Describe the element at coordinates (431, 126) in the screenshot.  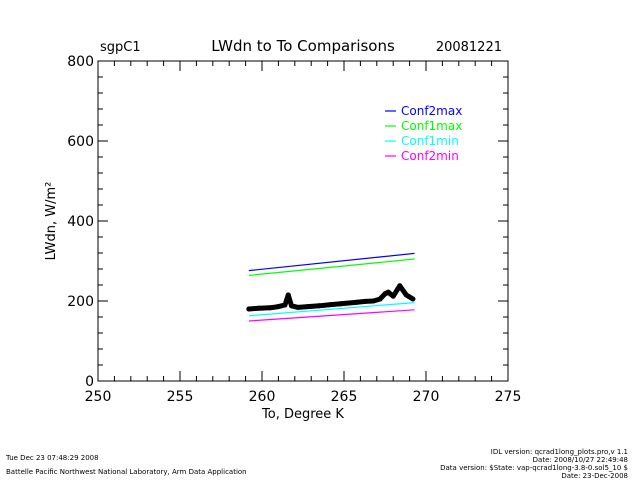
I see `legend-label: Conf1max` at that location.